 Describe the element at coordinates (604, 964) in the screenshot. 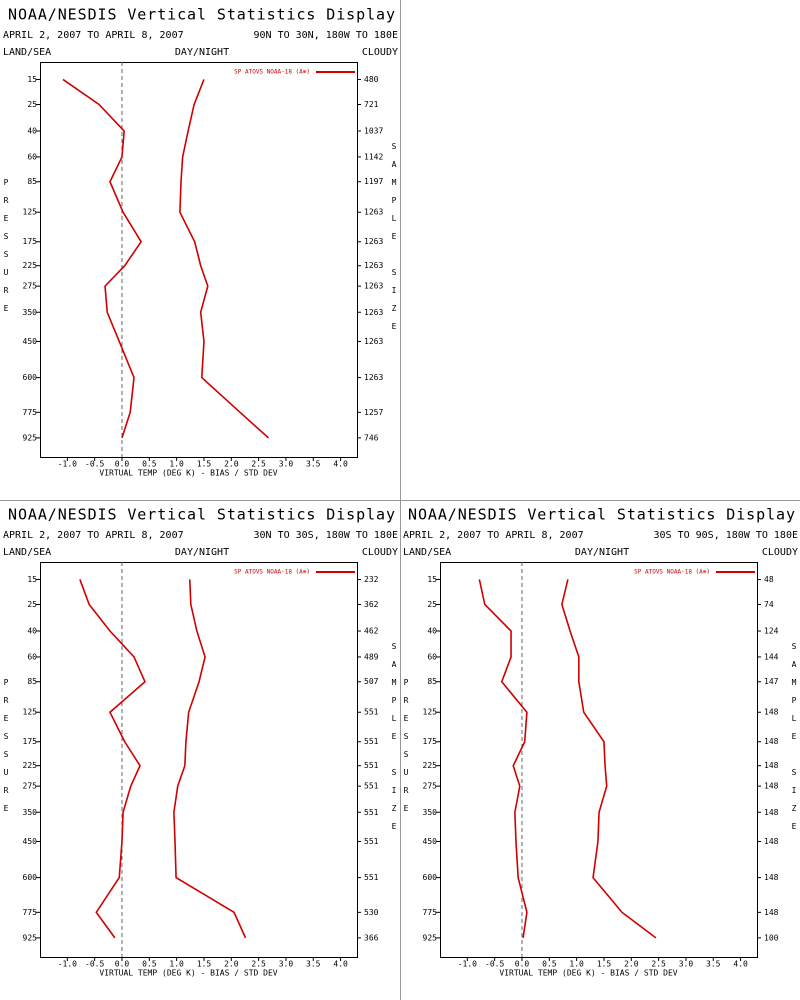

I see `x-tick-label: 1.5` at that location.